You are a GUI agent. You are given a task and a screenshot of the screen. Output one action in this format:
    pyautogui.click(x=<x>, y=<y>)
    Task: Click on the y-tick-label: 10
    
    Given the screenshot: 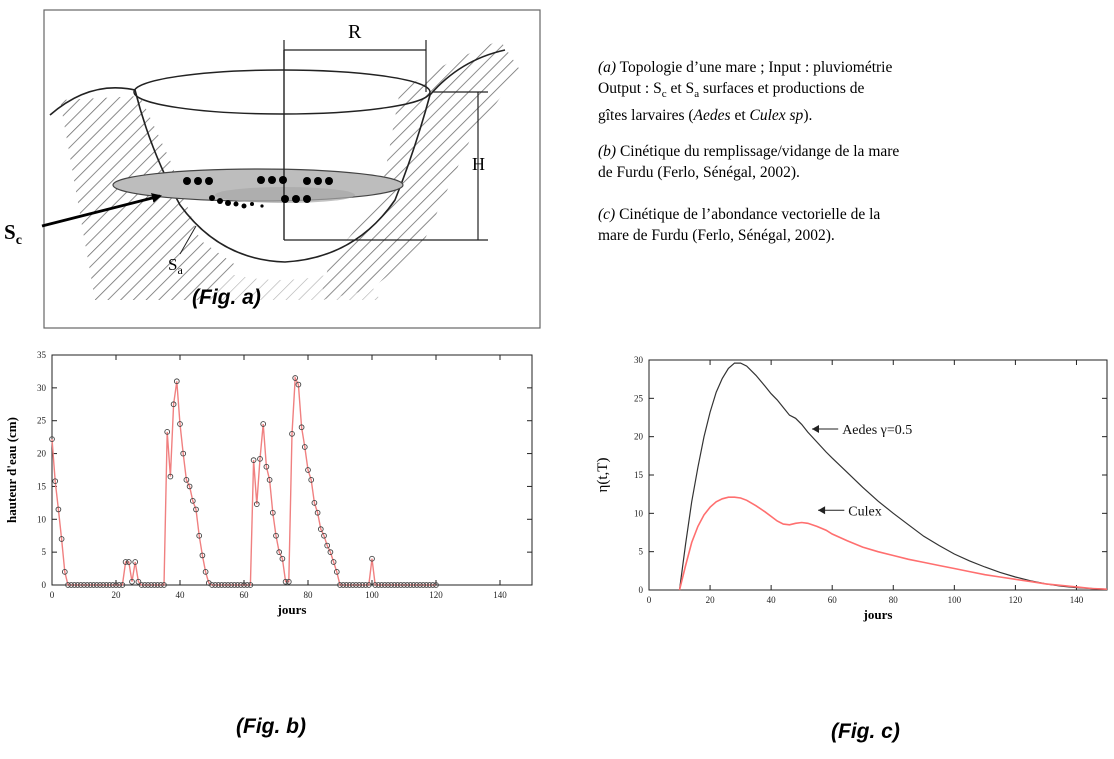 What is the action you would take?
    pyautogui.click(x=639, y=513)
    